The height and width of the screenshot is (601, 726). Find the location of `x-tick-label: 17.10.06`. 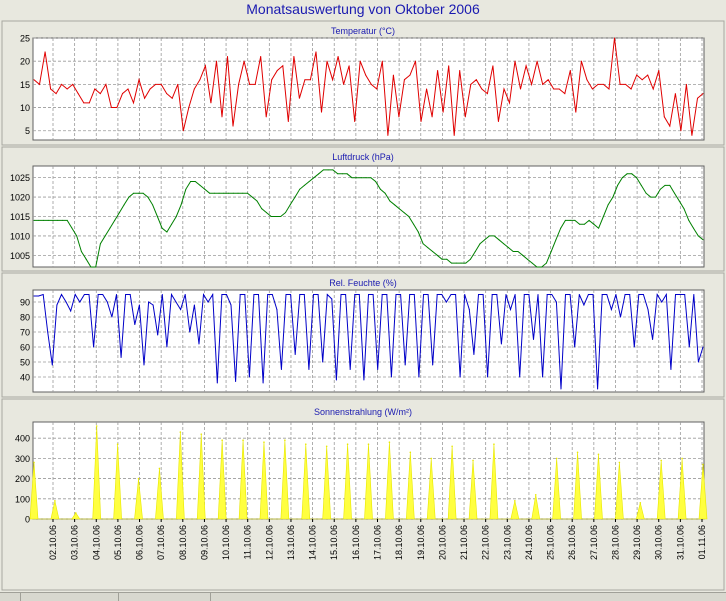

x-tick-label: 17.10.06 is located at coordinates (378, 542).